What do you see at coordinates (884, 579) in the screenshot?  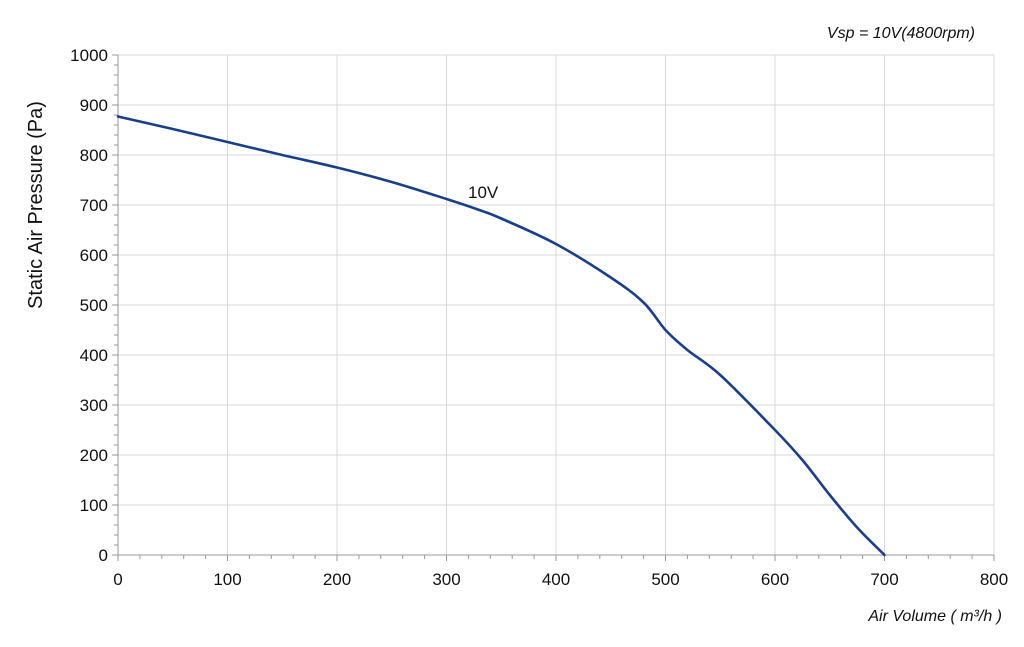 I see `x-tick-label: 700` at bounding box center [884, 579].